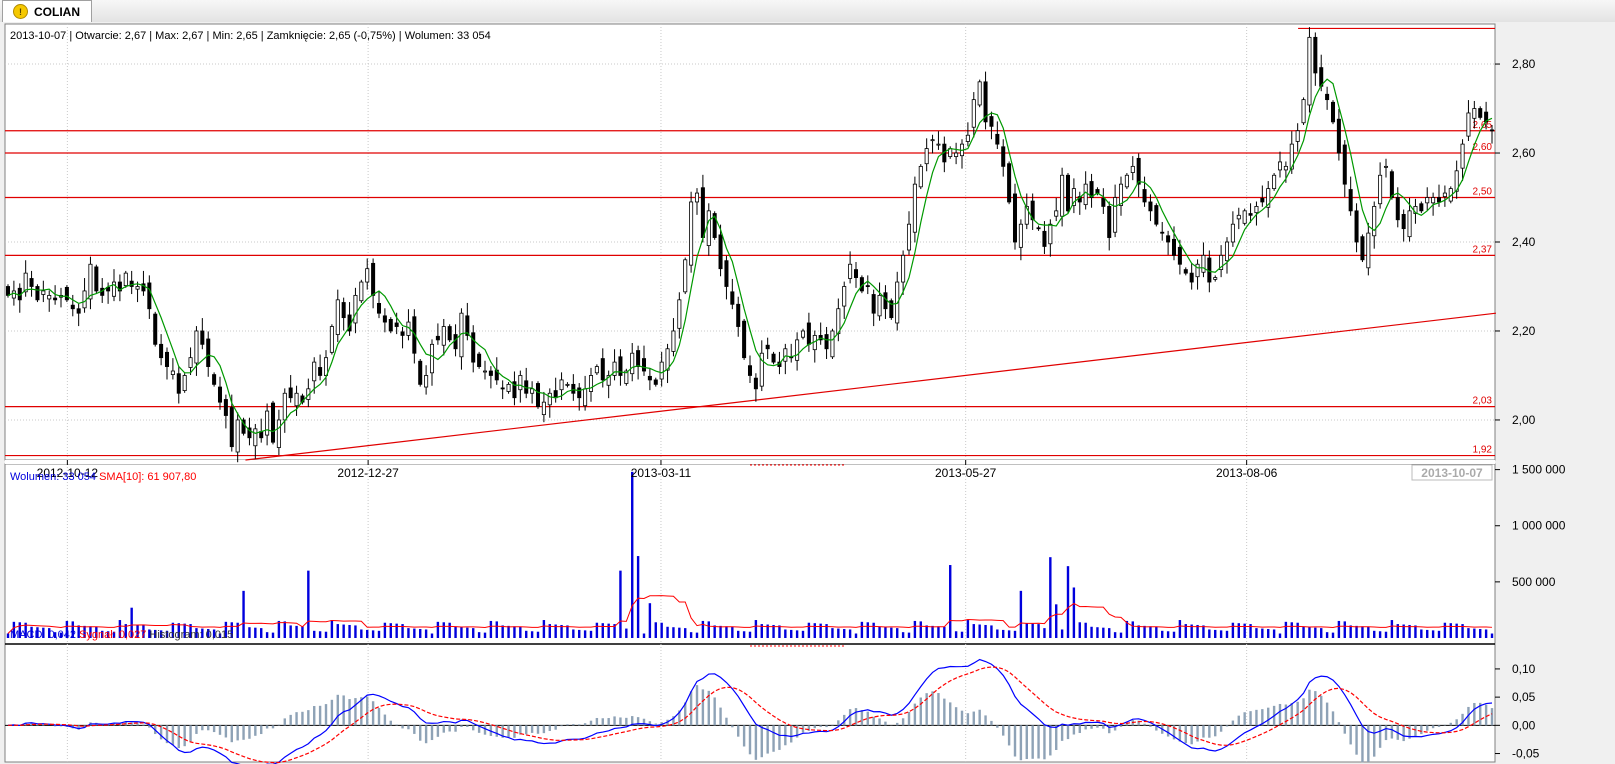  I want to click on volume-axis-label: 1 000 000, so click(1539, 526).